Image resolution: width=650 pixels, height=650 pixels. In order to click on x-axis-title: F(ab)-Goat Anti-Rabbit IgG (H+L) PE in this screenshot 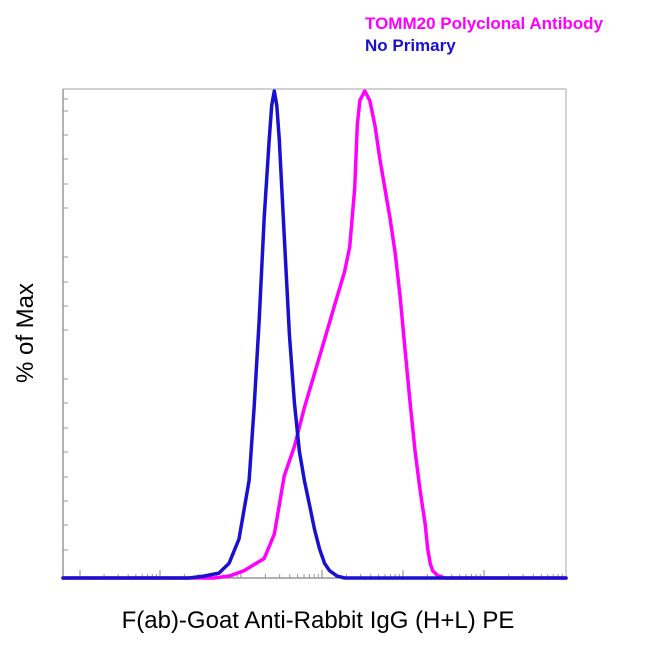, I will do `click(318, 620)`.